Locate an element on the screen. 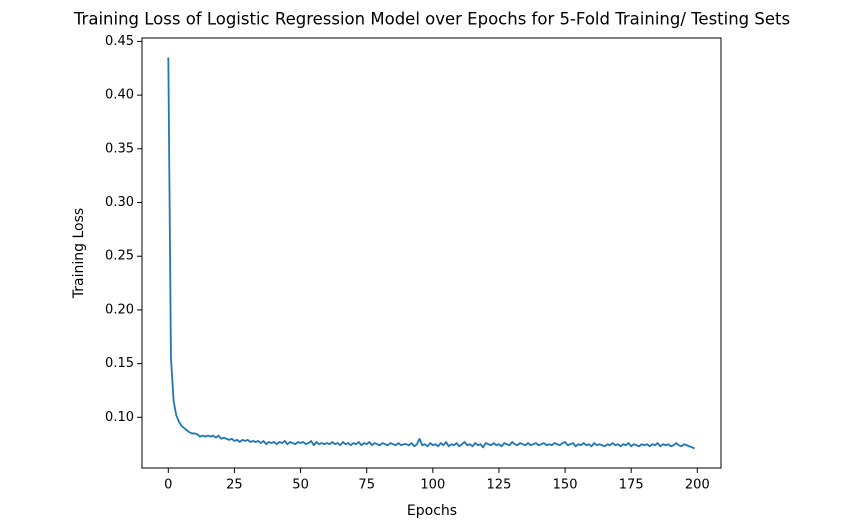 This screenshot has width=864, height=532. x-tick-label: 75 is located at coordinates (366, 485).